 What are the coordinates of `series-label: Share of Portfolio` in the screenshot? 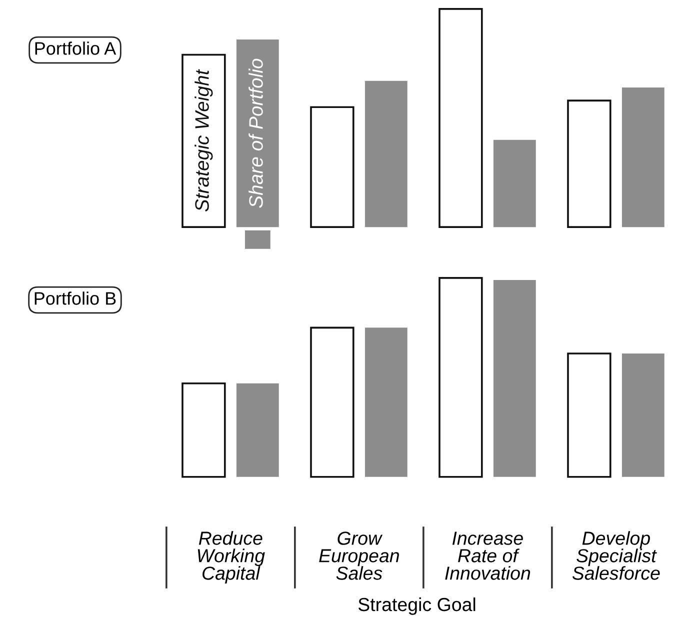 It's located at (255, 133).